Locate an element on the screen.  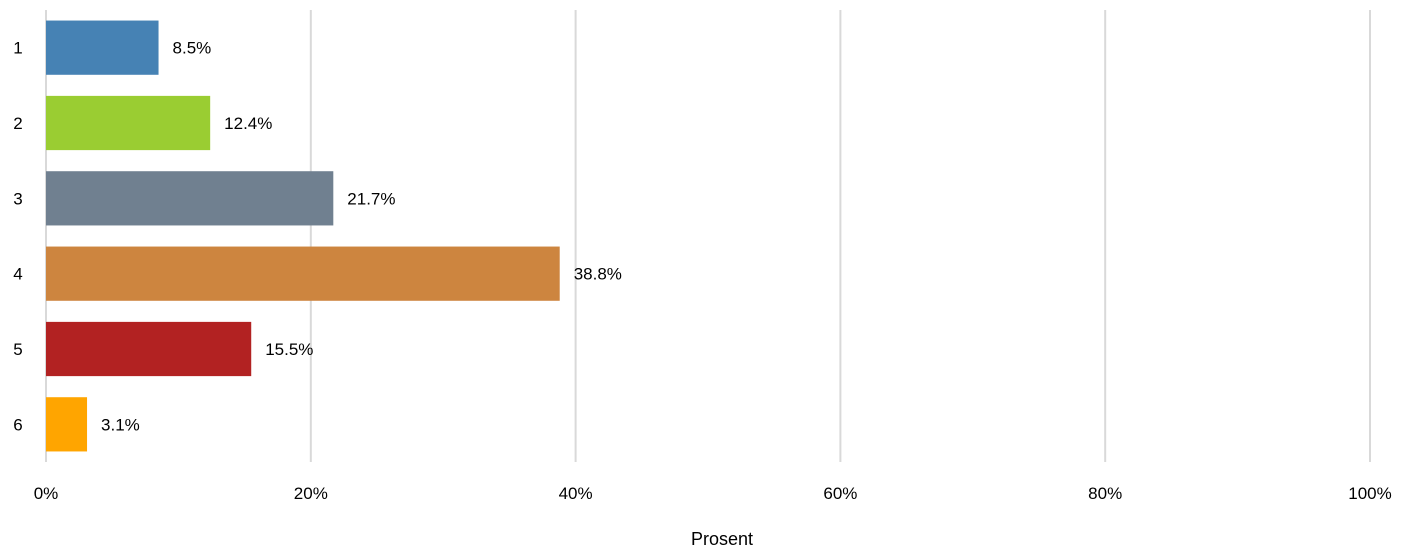
data-label: 3.1% is located at coordinates (120, 424).